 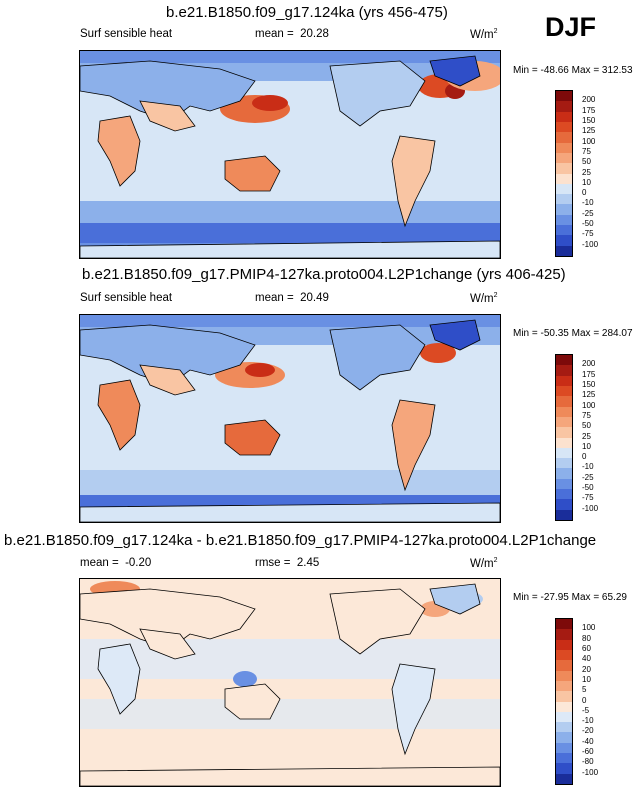 I want to click on panel-1-units-sup: 2, so click(x=495, y=31).